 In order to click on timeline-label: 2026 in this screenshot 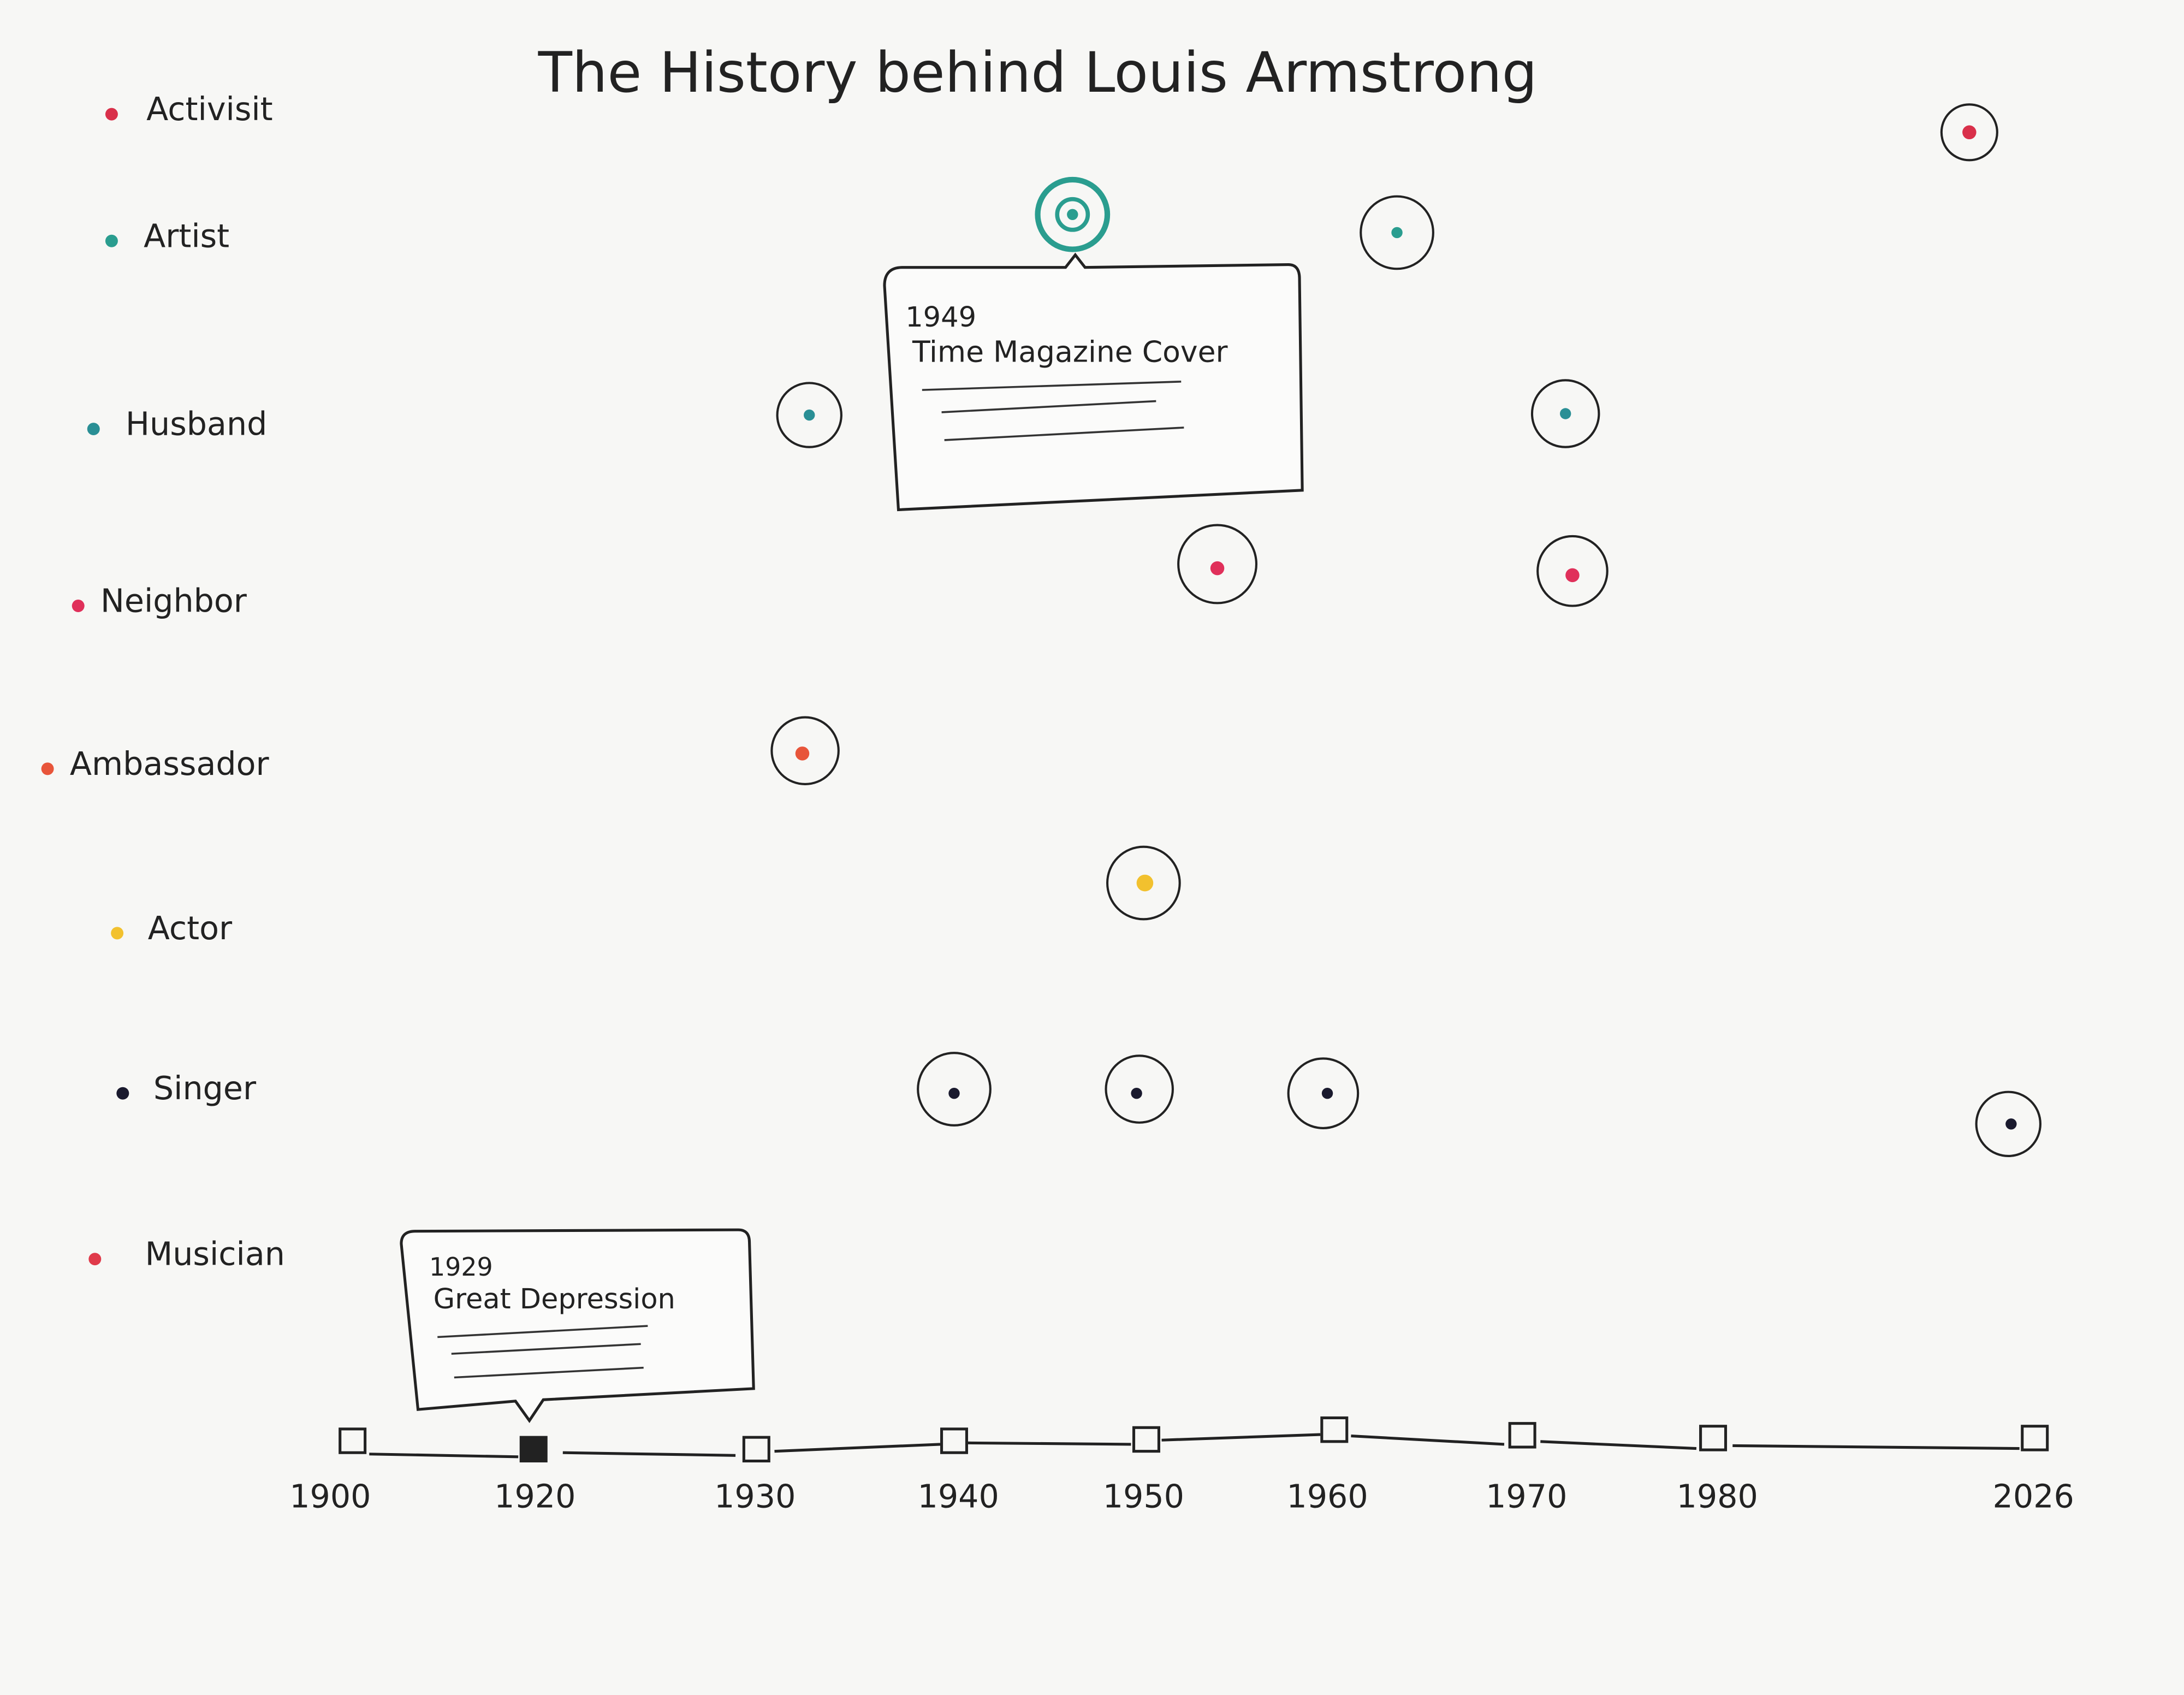, I will do `click(2033, 1496)`.